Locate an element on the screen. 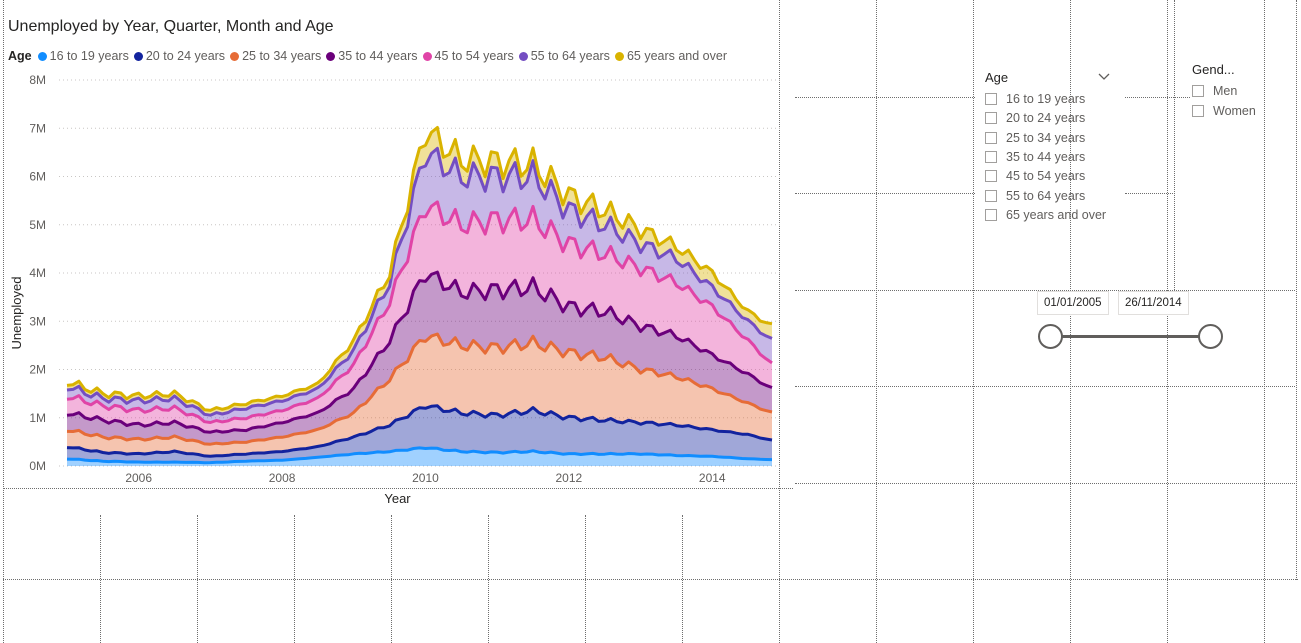 Image resolution: width=1301 pixels, height=643 pixels. age-option: 35 to 44 years is located at coordinates (1035, 157).